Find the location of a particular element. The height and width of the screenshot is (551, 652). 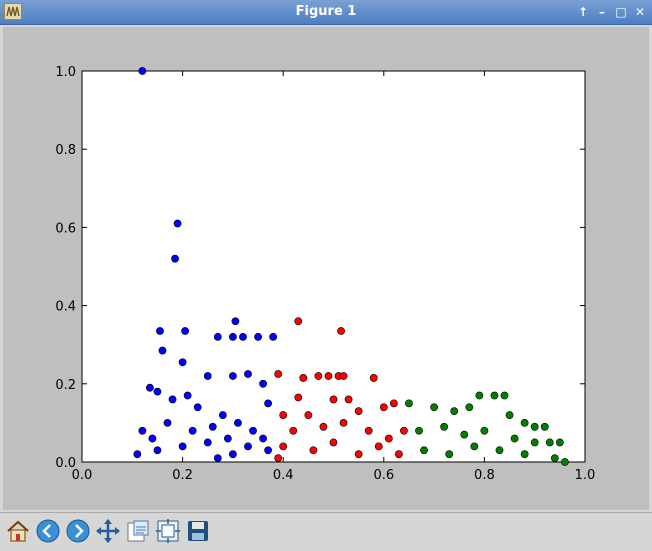

forward-icon is located at coordinates (78, 531).